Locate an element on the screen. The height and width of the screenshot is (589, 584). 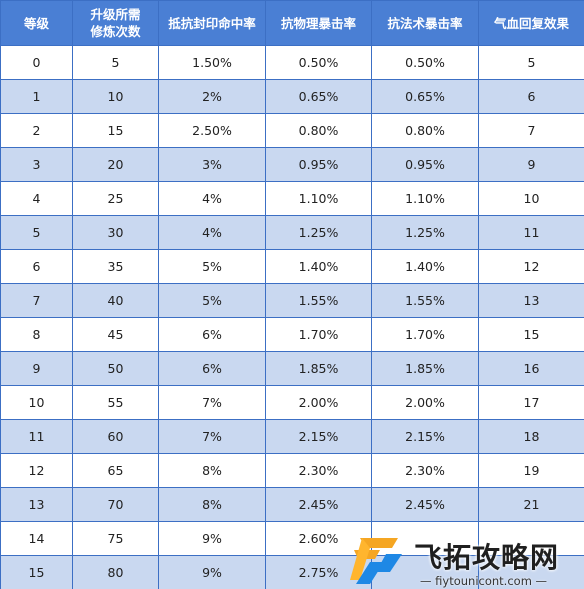
cell-seal-resist: 2.50% is located at coordinates (212, 130).